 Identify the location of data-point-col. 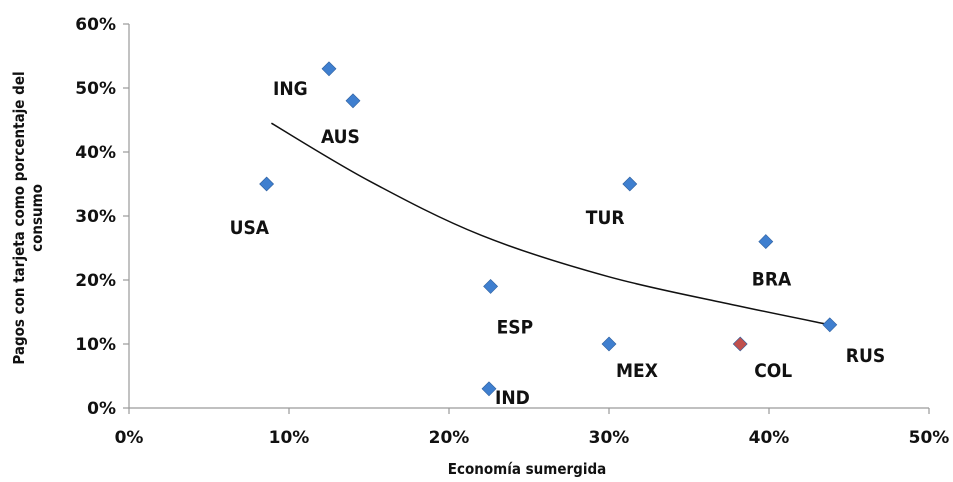
(740, 344).